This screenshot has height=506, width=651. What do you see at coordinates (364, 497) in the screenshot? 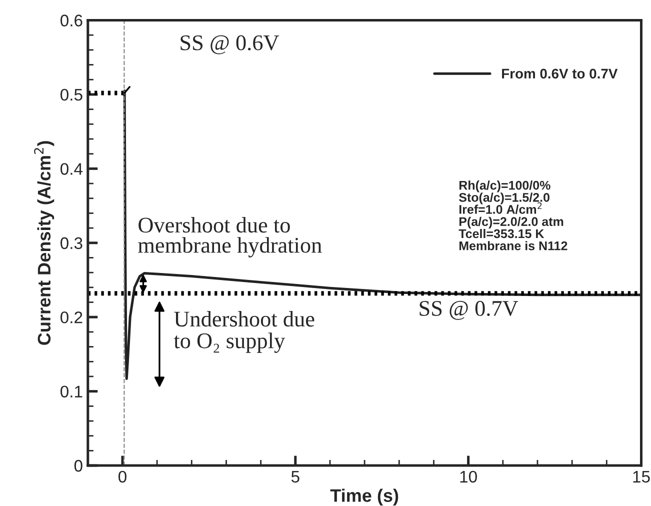
I see `x-axis-title: Time (s)` at bounding box center [364, 497].